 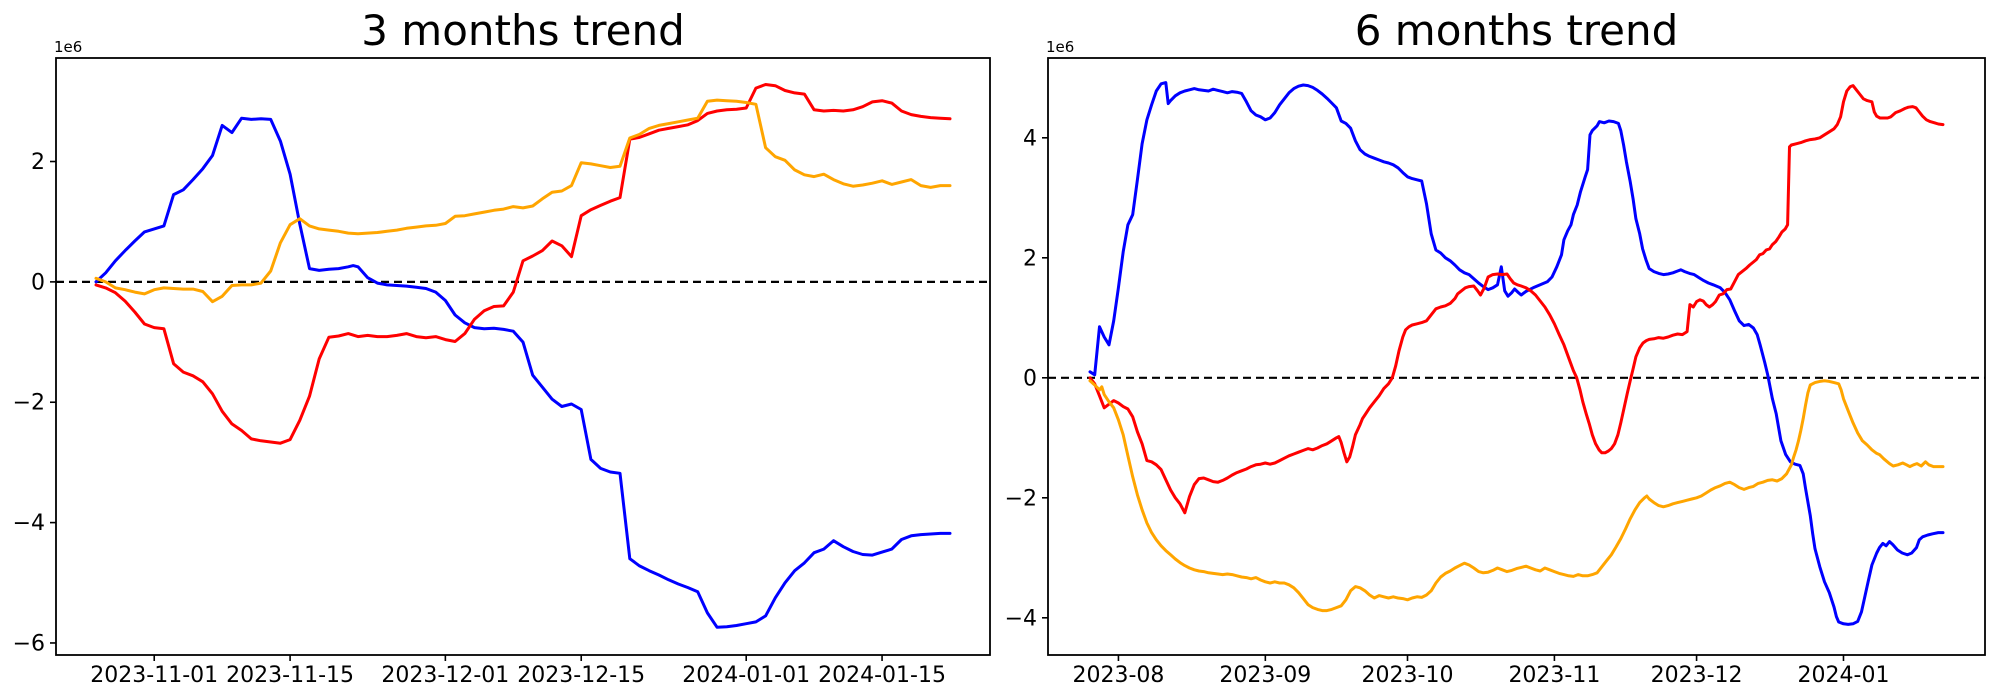 What do you see at coordinates (1265, 675) in the screenshot?
I see `x-tick-label: 2023-09` at bounding box center [1265, 675].